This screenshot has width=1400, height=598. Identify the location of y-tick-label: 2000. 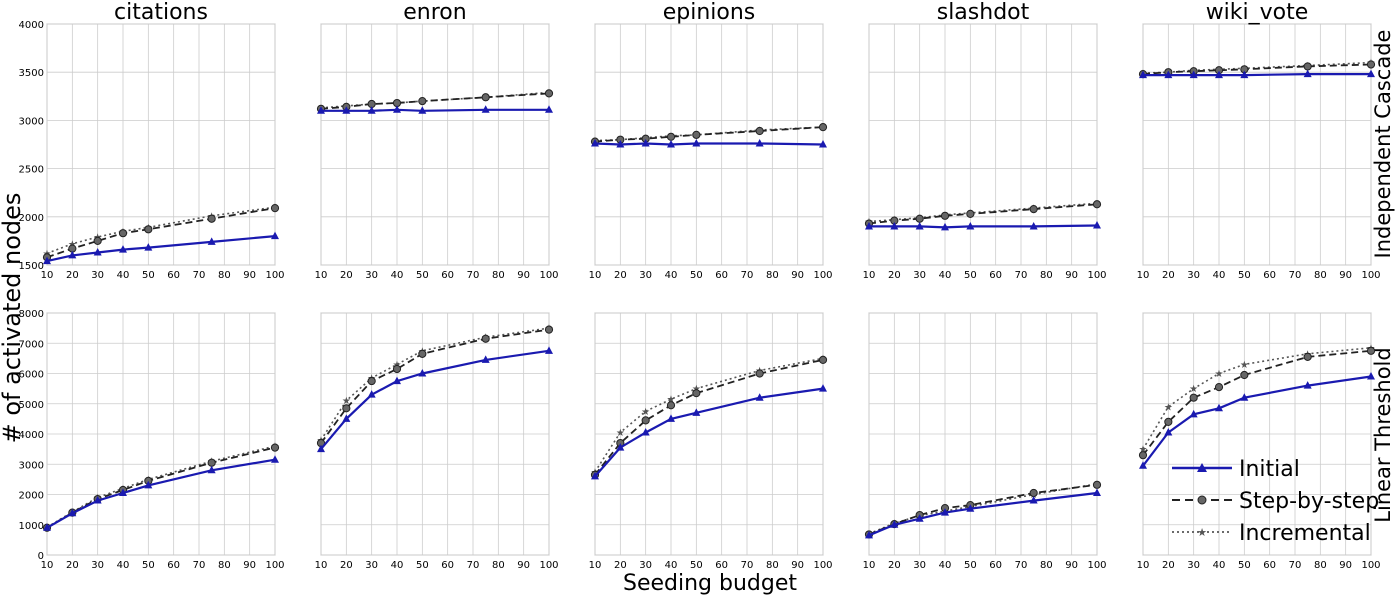
(31, 496).